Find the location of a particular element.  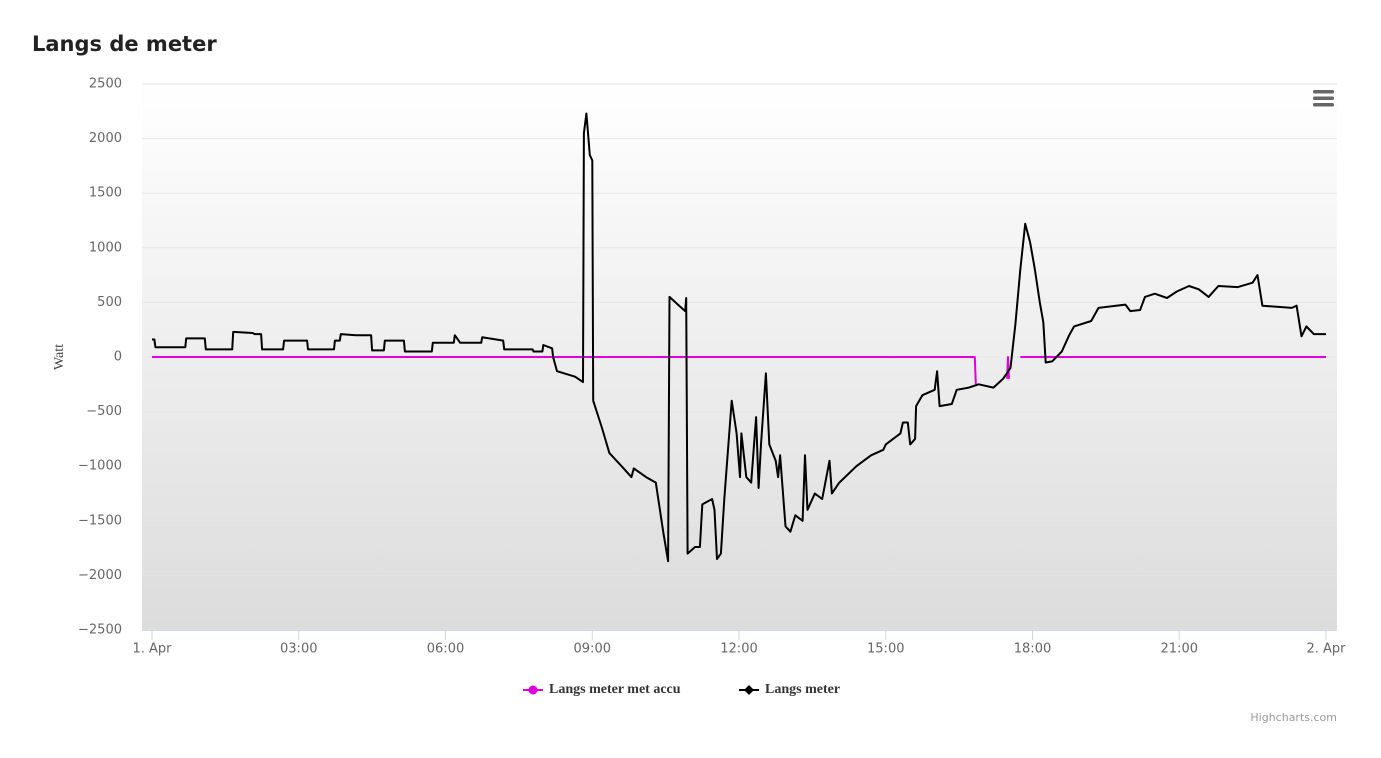

y-tick-label: 1500 is located at coordinates (105, 193).